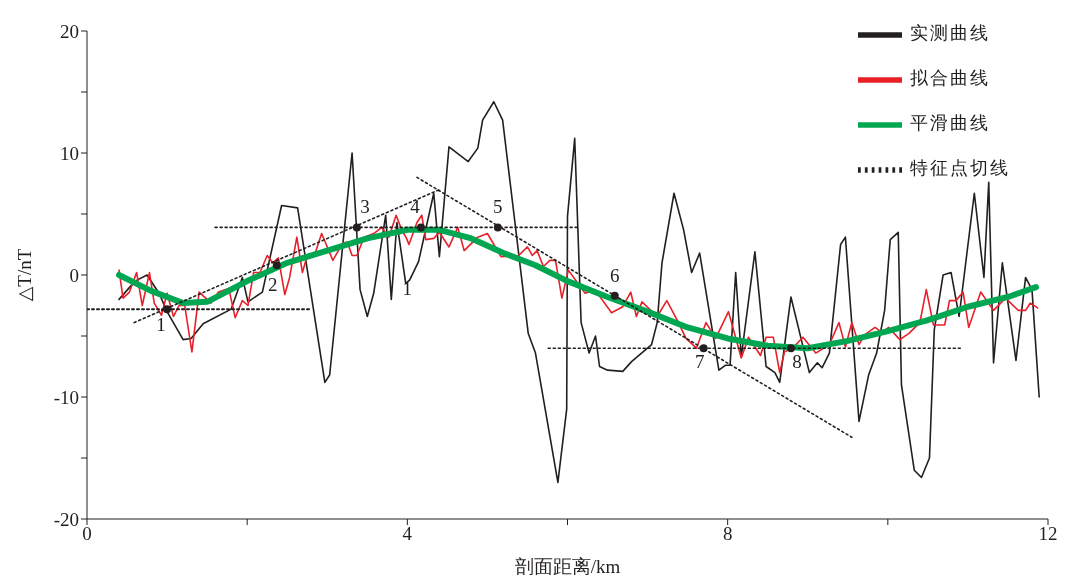  What do you see at coordinates (161, 325) in the screenshot?
I see `annotation: 1` at bounding box center [161, 325].